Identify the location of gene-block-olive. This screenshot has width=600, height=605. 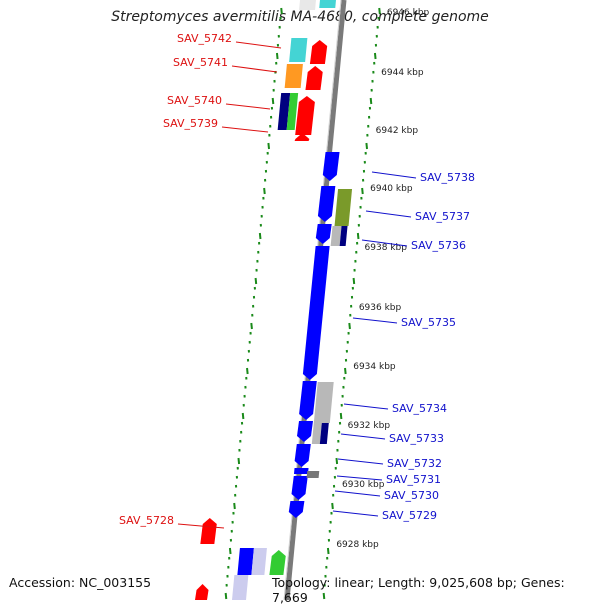
(344, 207).